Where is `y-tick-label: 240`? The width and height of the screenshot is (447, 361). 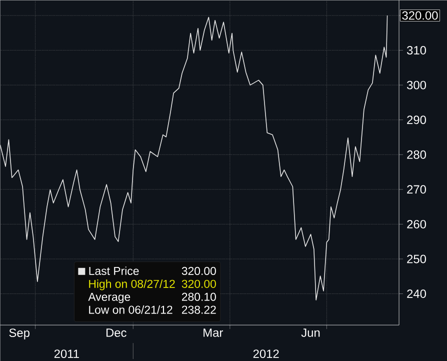 y-tick-label: 240 is located at coordinates (416, 293).